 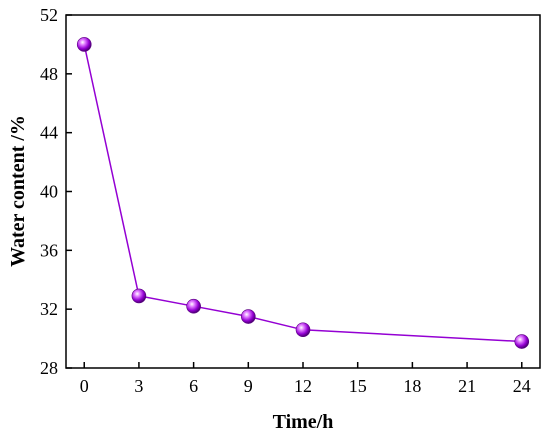 I want to click on x-tick-label: 24, so click(x=522, y=386).